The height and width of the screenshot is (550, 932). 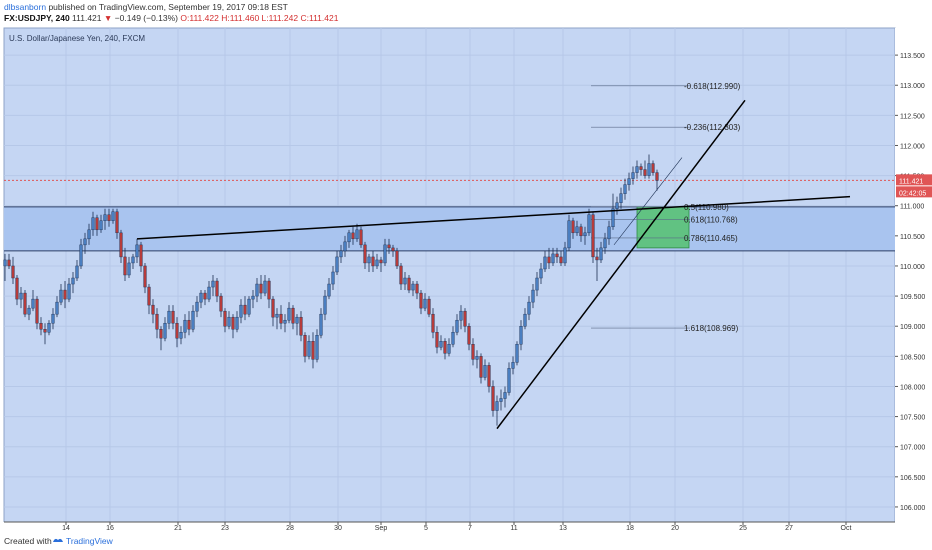 What do you see at coordinates (89, 541) in the screenshot?
I see `tradingview-brand-link: TradingView` at bounding box center [89, 541].